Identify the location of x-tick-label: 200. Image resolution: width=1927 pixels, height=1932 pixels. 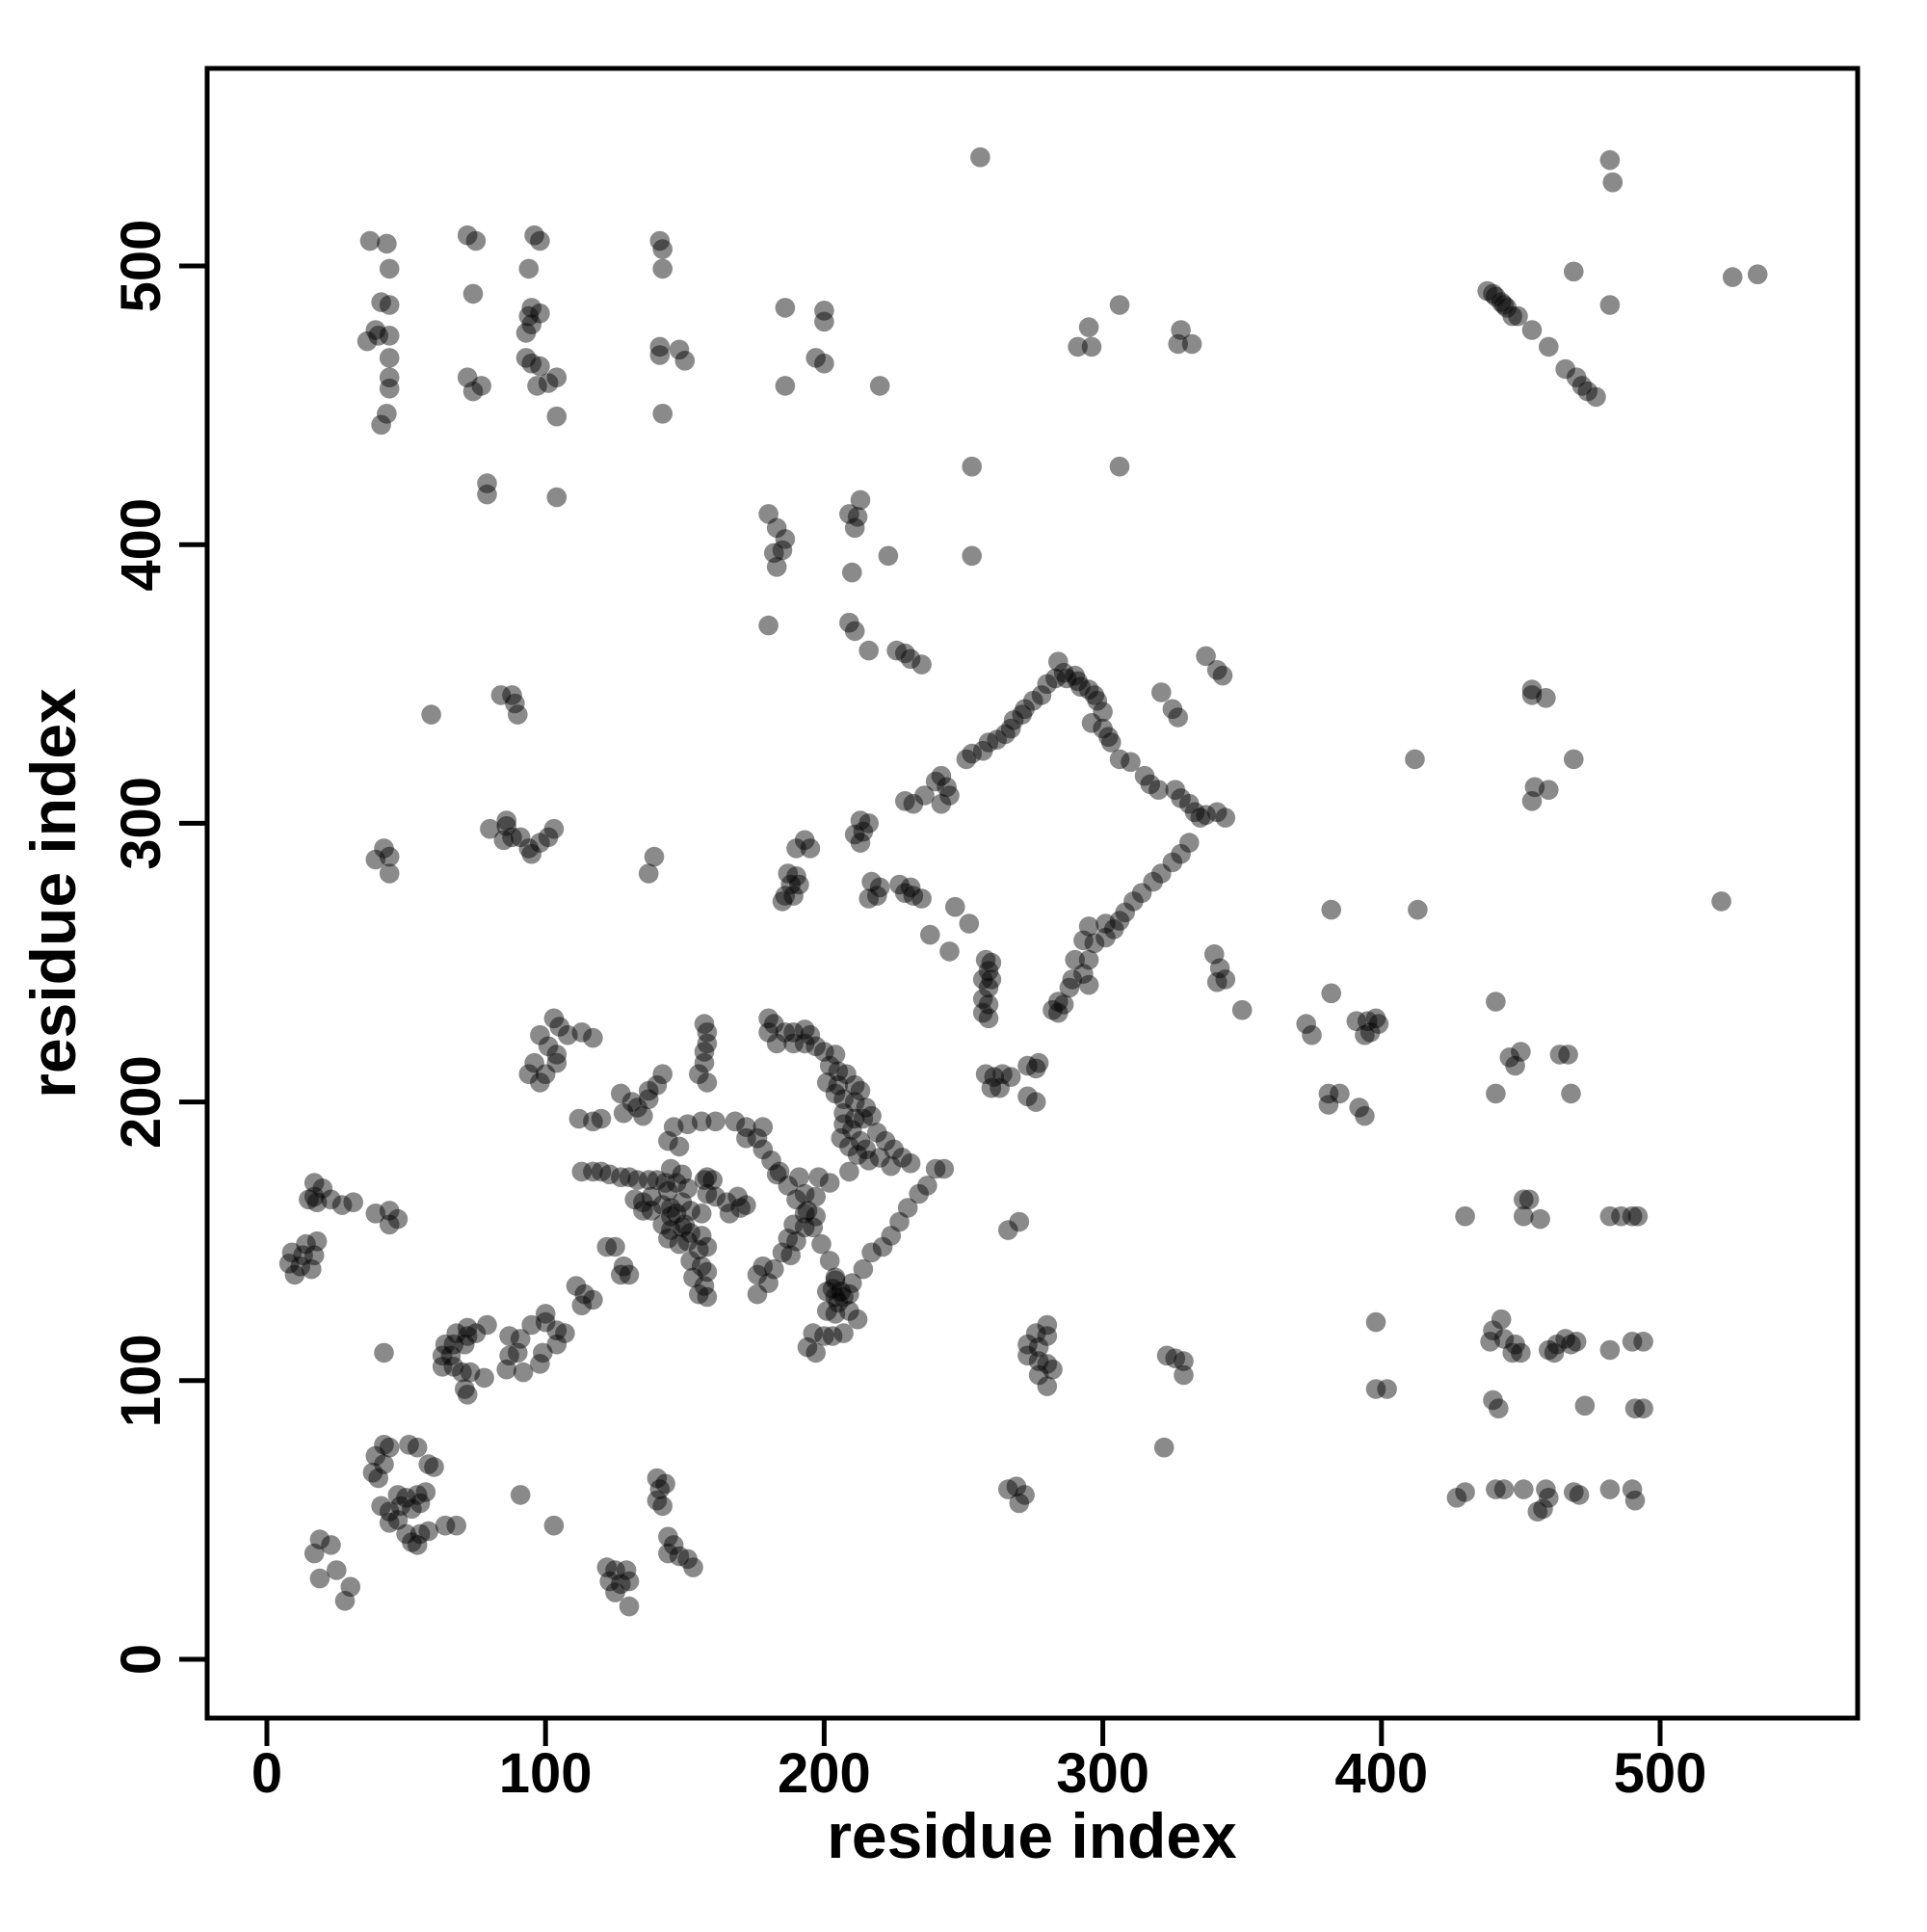
(825, 1773).